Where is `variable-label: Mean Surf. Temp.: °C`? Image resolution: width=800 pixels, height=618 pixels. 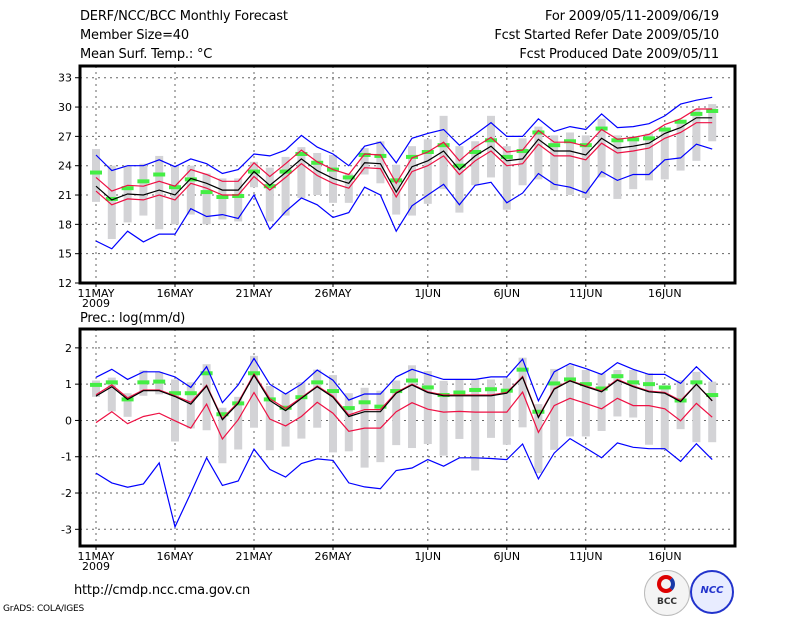
variable-label: Mean Surf. Temp.: °C is located at coordinates (146, 54).